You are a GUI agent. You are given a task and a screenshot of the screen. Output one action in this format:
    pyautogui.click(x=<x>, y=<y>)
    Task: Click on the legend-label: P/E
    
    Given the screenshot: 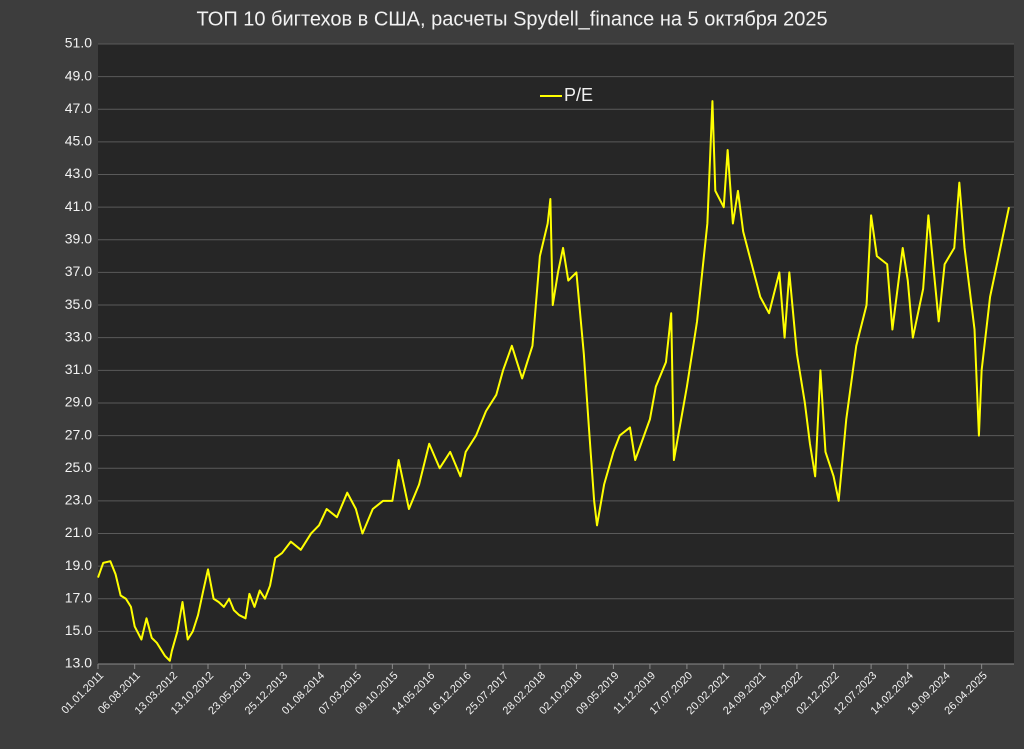 What is the action you would take?
    pyautogui.click(x=578, y=95)
    